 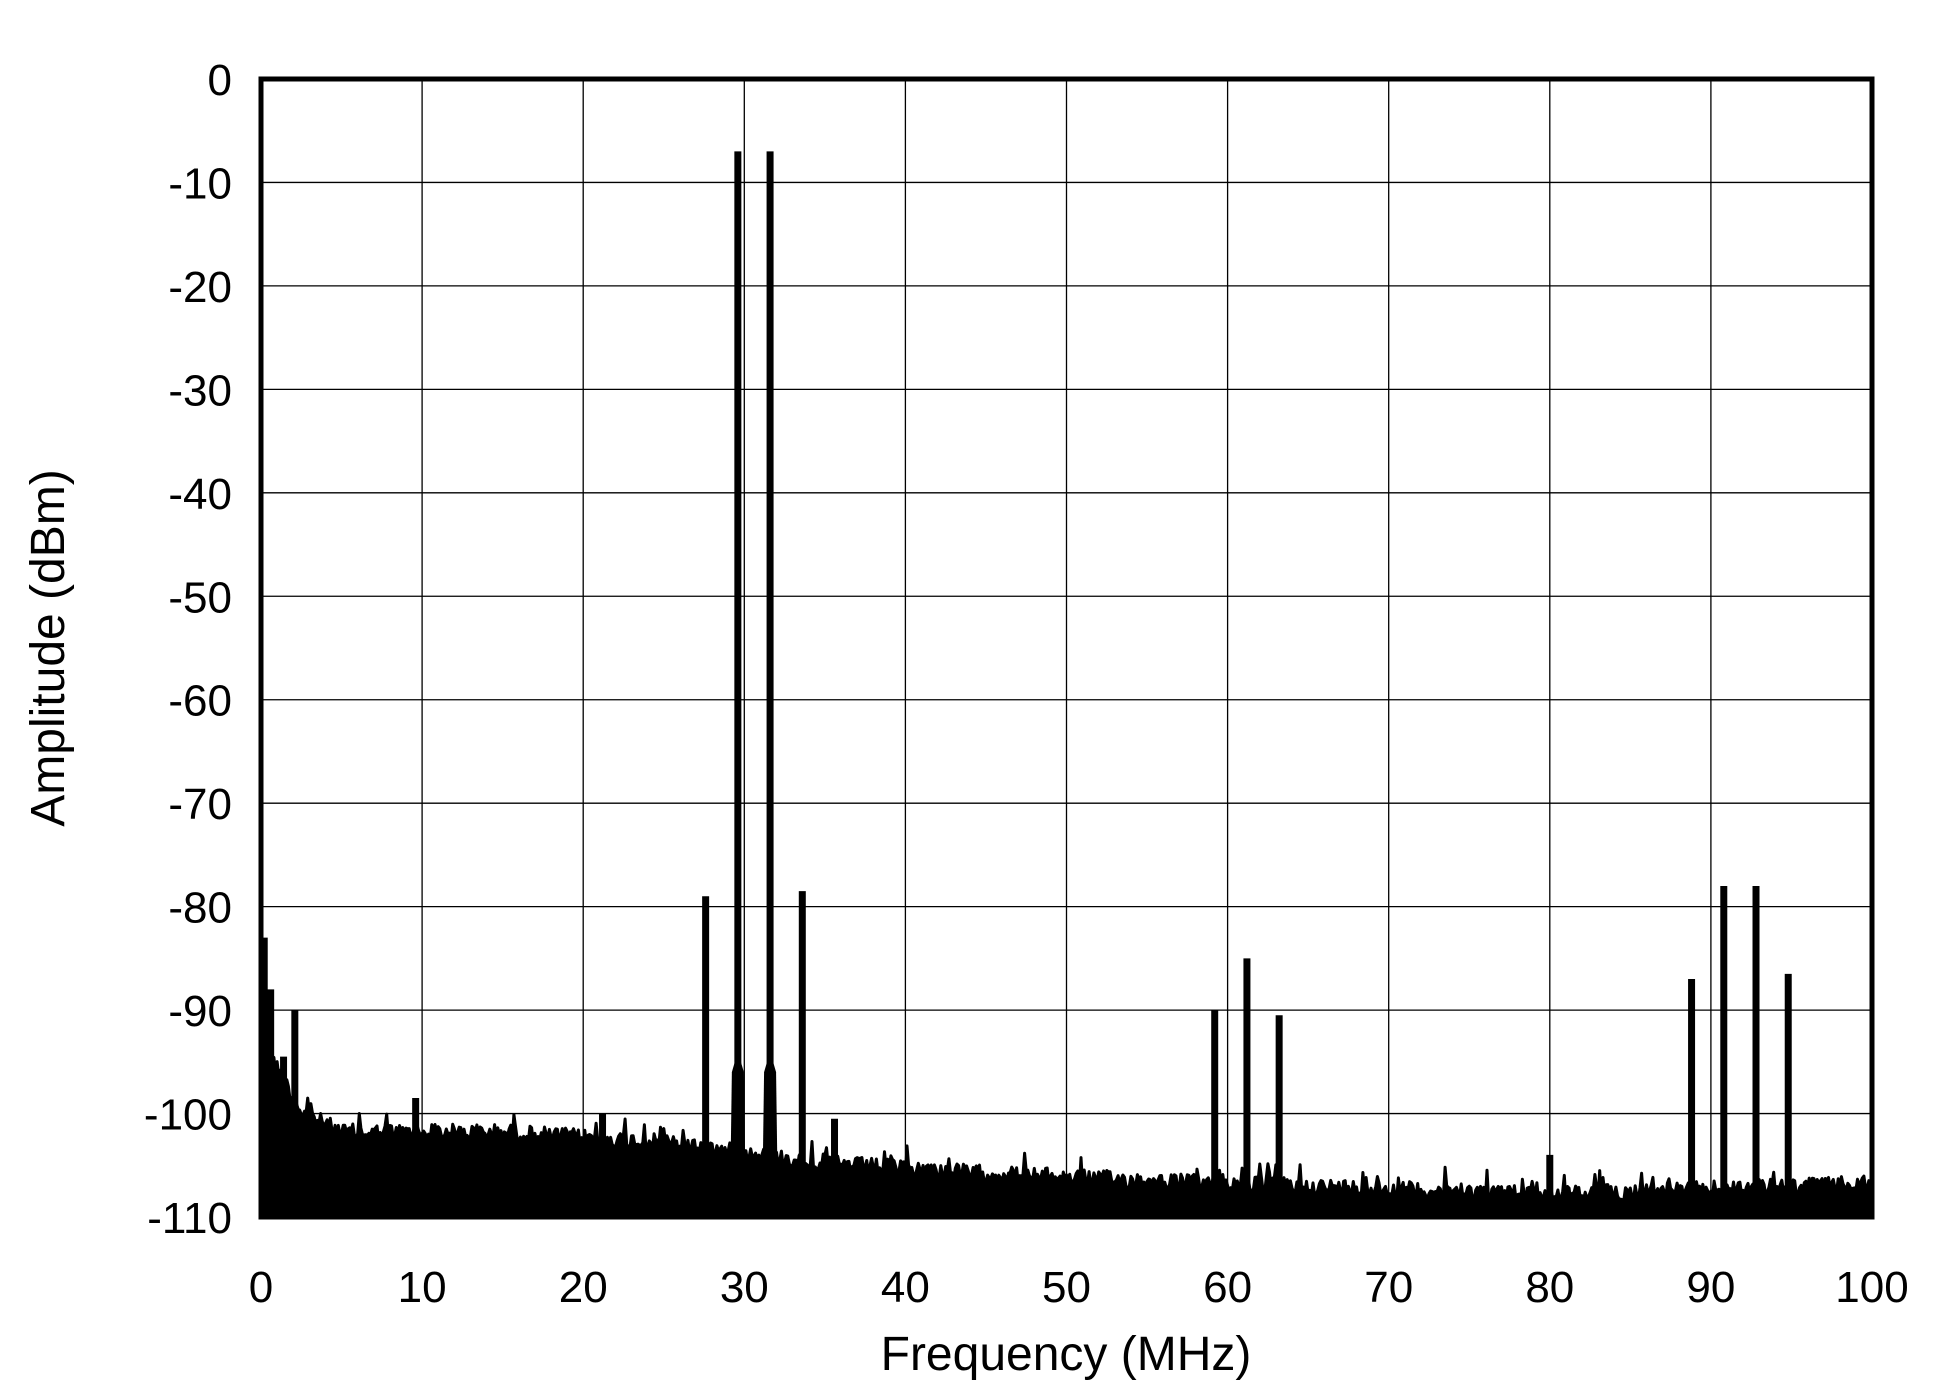 I want to click on y-tick-label: -50, so click(x=200, y=597).